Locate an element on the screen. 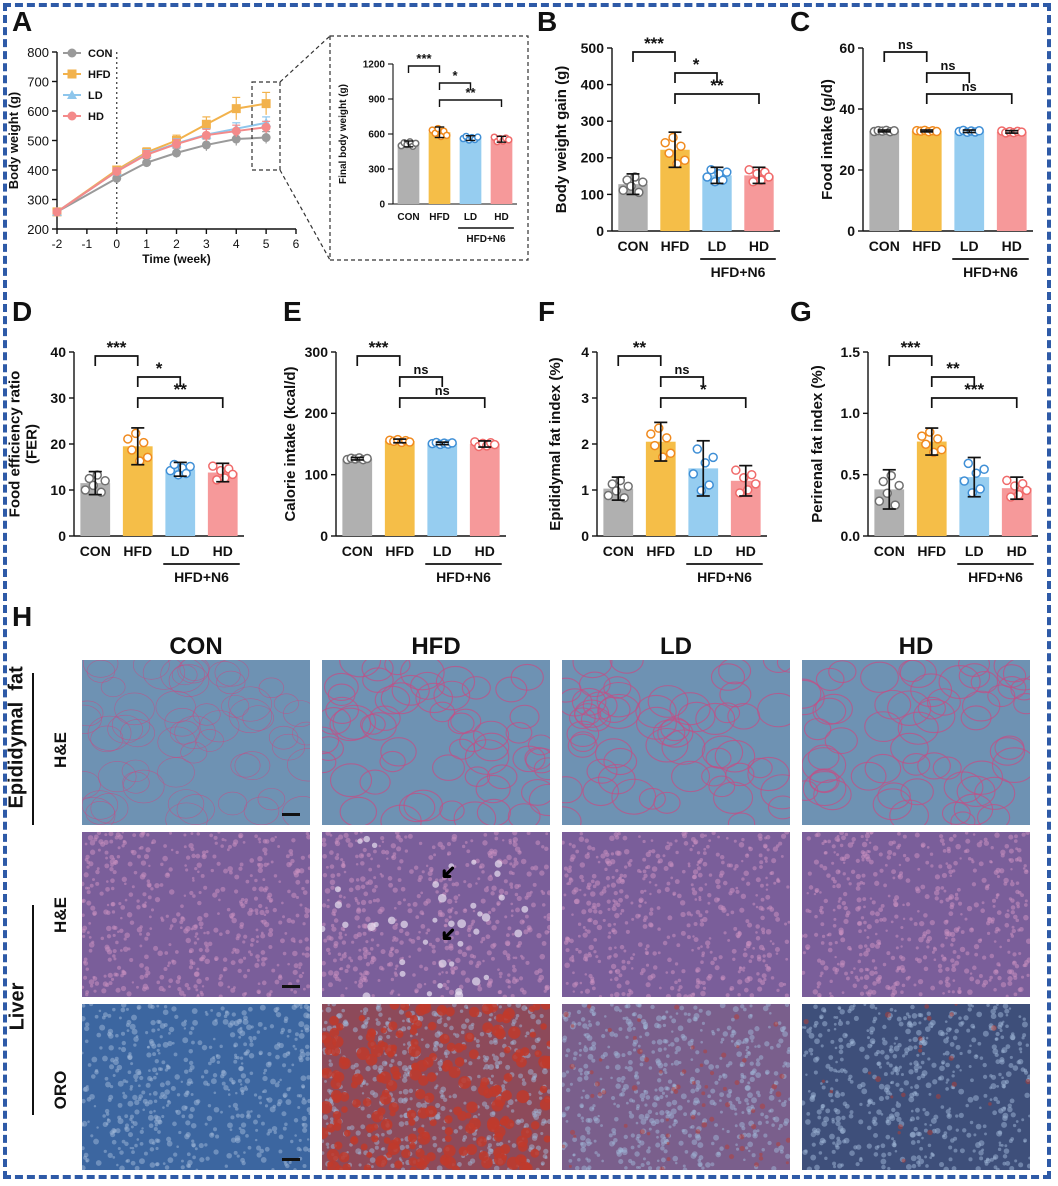  bar-con is located at coordinates (408, 173).